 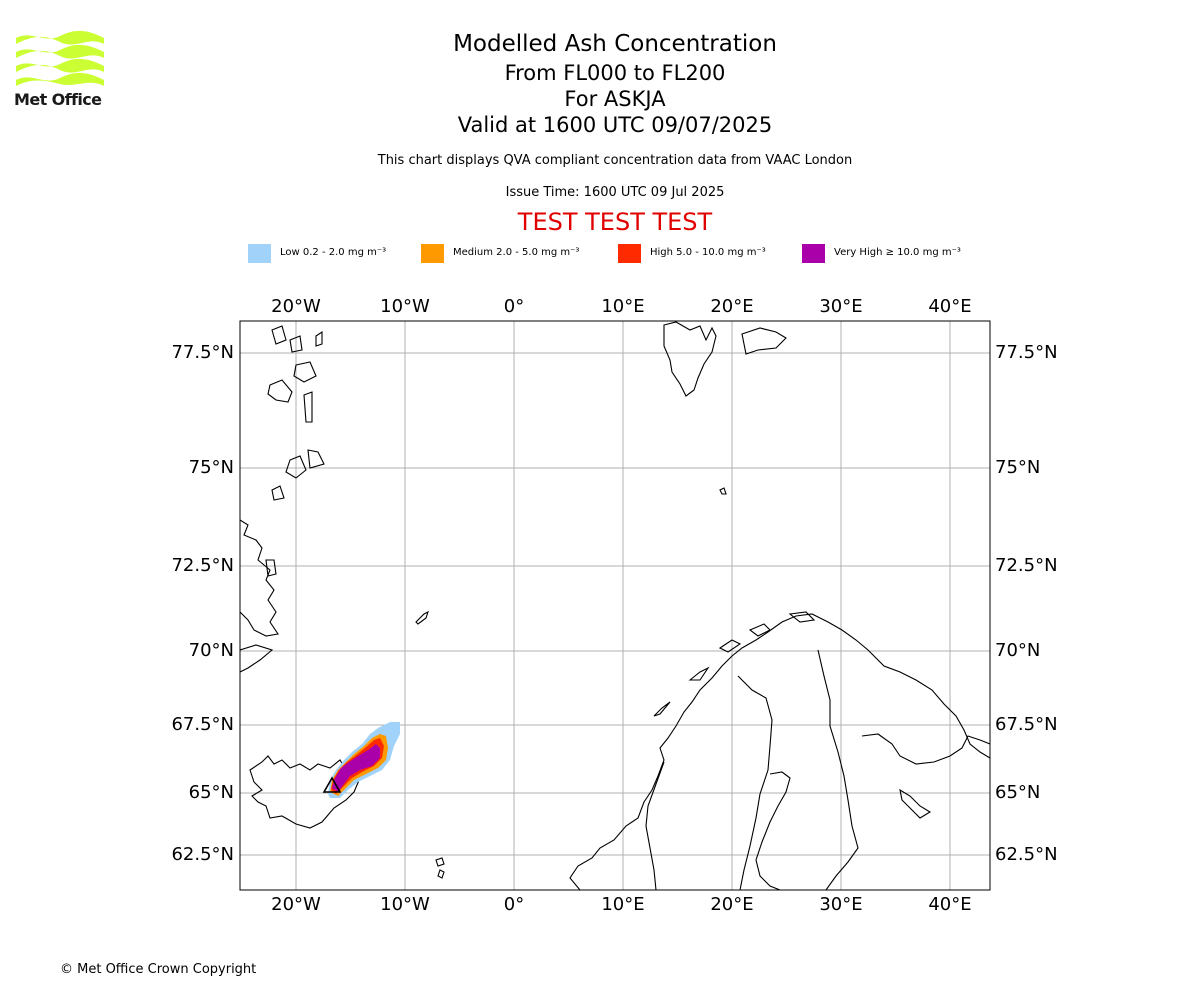 What do you see at coordinates (615, 73) in the screenshot?
I see `flight-levels: From FL000 to FL200` at bounding box center [615, 73].